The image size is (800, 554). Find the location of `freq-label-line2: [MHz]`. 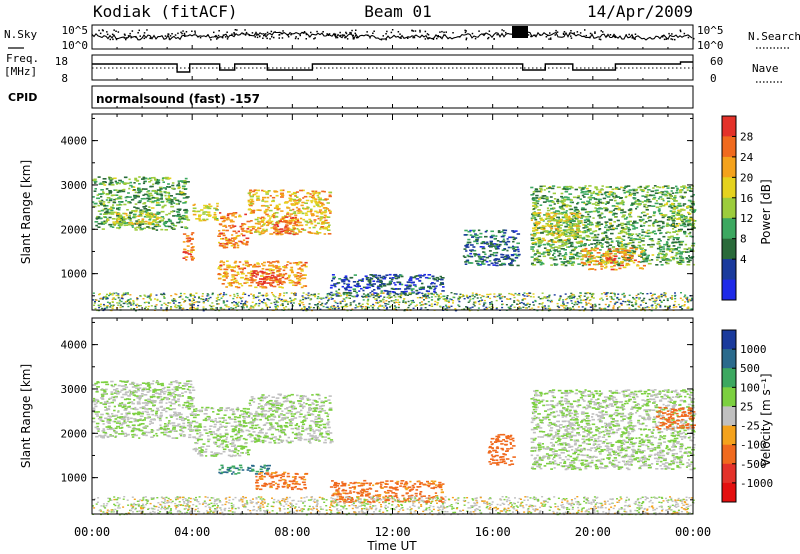

freq-label-line2: [MHz] is located at coordinates (20, 71).